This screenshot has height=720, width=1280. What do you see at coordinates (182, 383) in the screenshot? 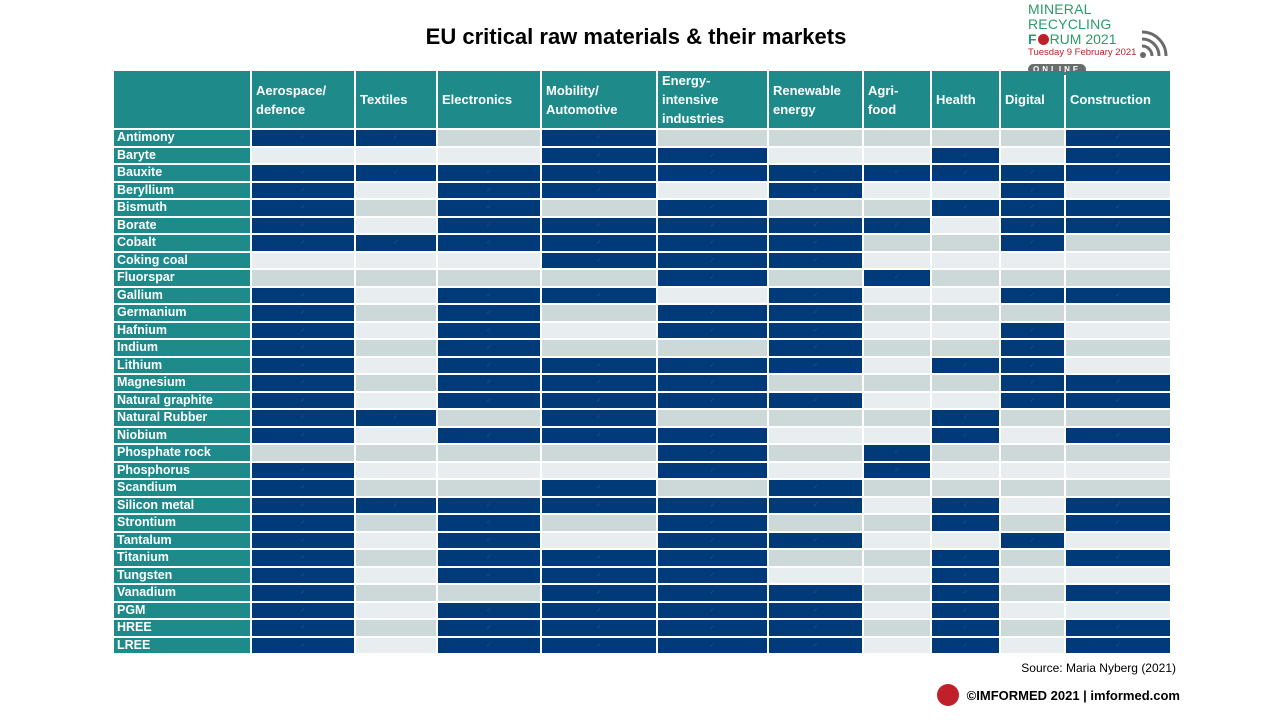
I see `material-name: Magnesium` at bounding box center [182, 383].